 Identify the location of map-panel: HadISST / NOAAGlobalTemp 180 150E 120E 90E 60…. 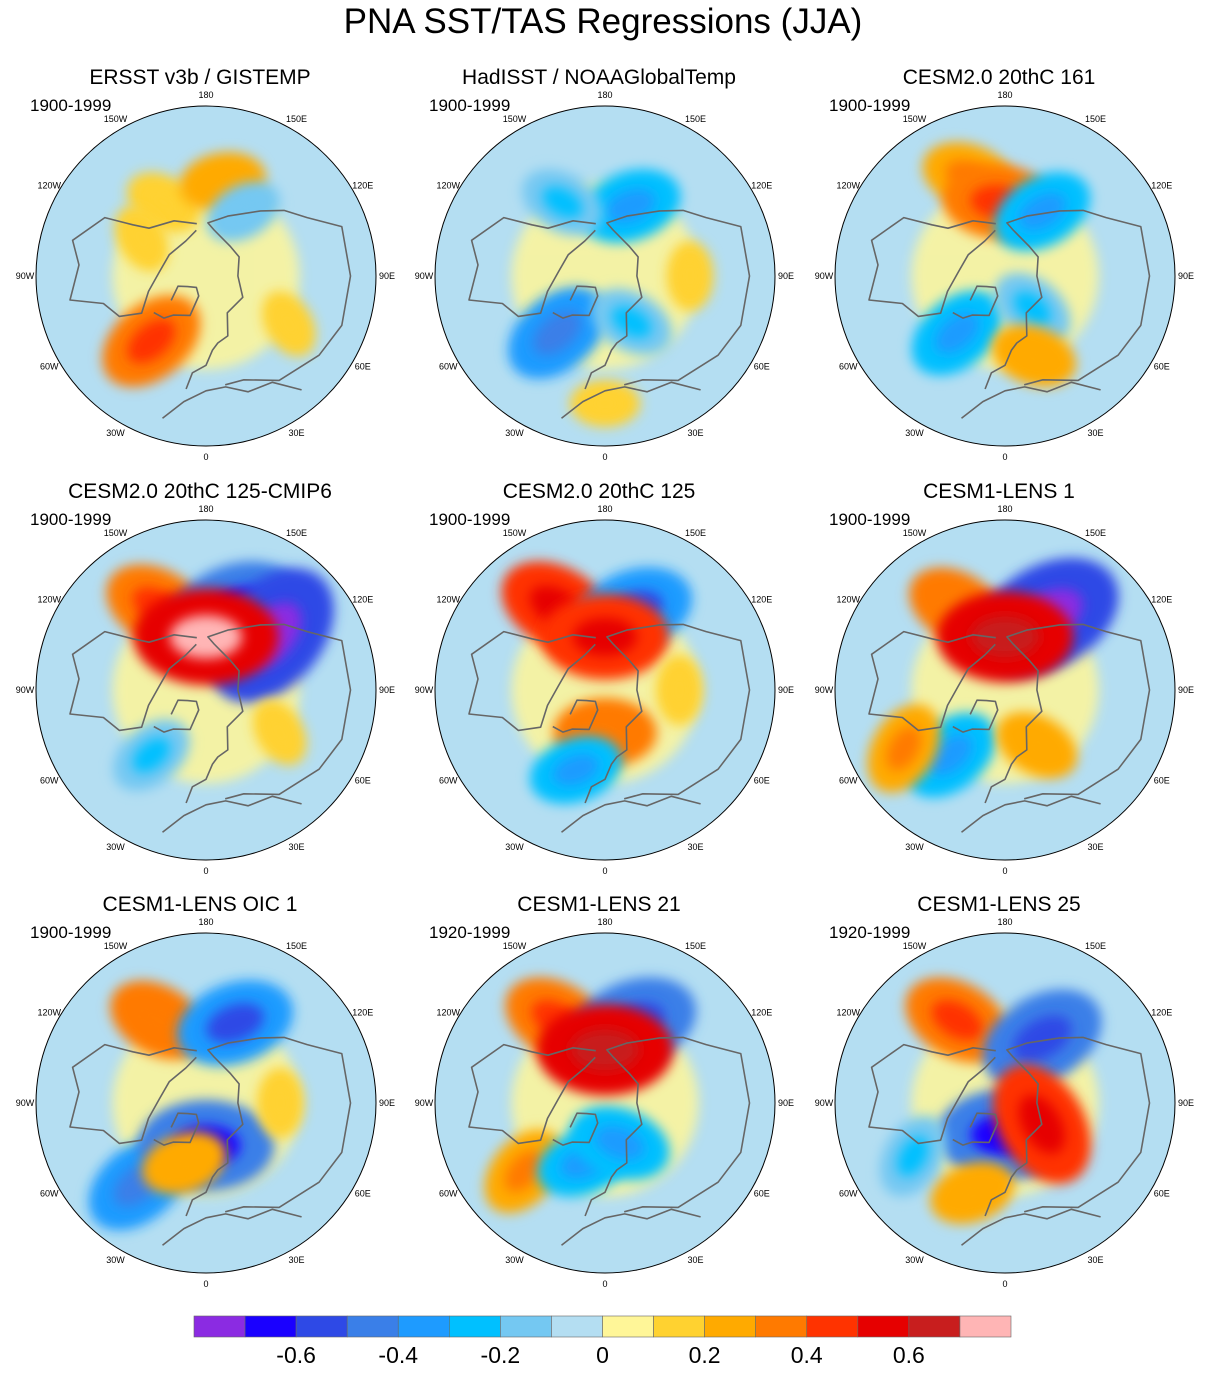
(599, 272).